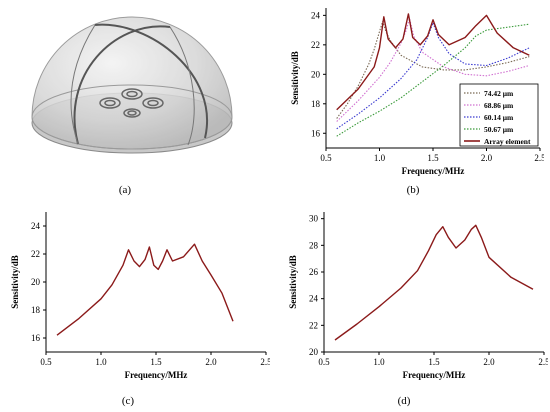 The image size is (550, 412). I want to click on legend-label: 74.42 μm, so click(499, 93).